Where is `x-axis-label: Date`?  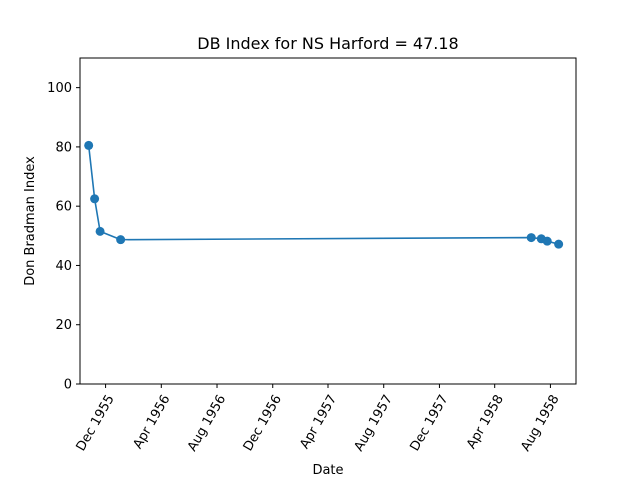
x-axis-label: Date is located at coordinates (327, 470).